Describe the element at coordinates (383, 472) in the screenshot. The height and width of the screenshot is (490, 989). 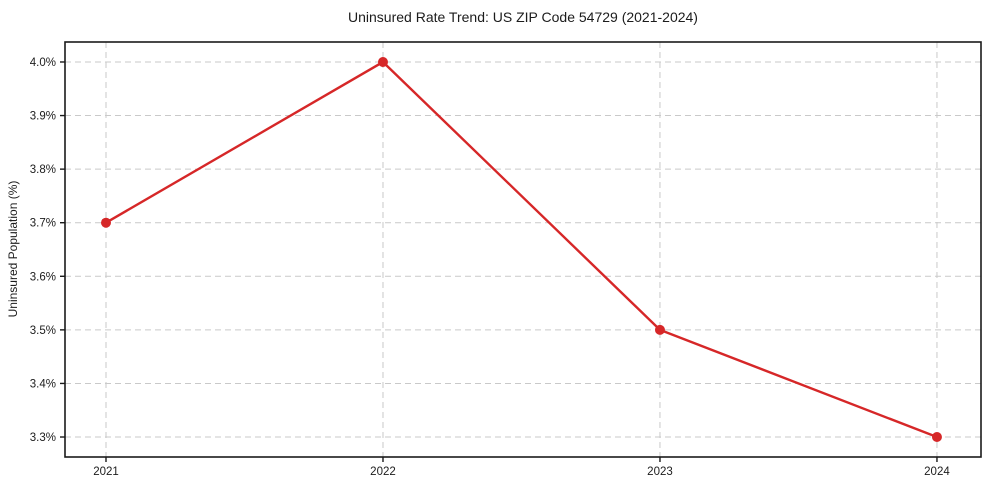
I see `x-tick-label: 2022` at that location.